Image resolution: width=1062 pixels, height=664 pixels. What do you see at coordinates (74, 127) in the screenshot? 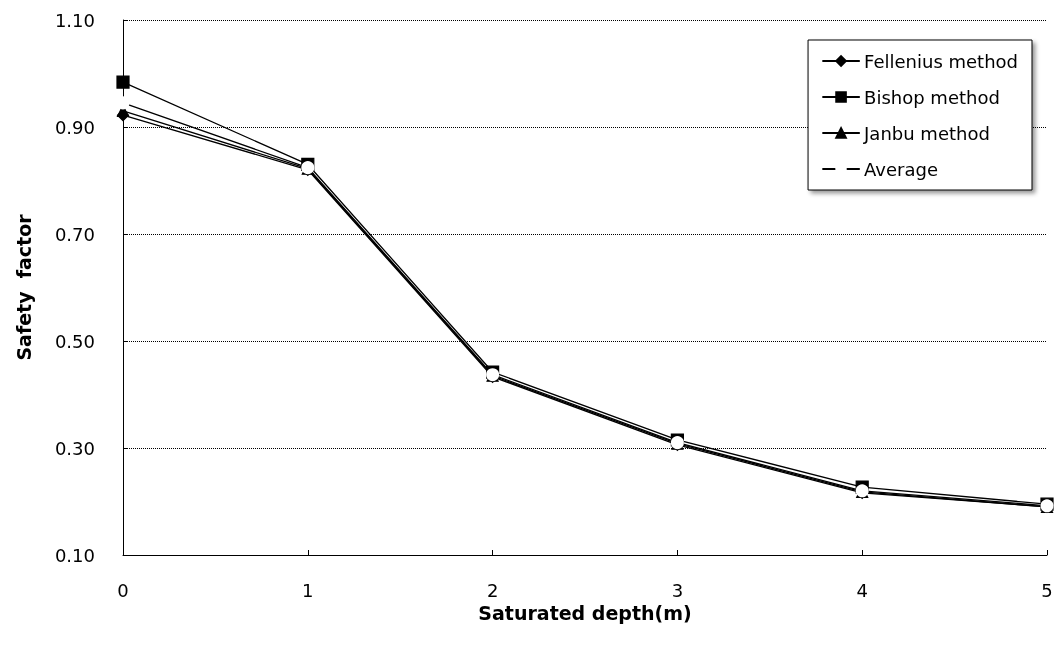
I see `y-tick-label: 0.90` at bounding box center [74, 127].